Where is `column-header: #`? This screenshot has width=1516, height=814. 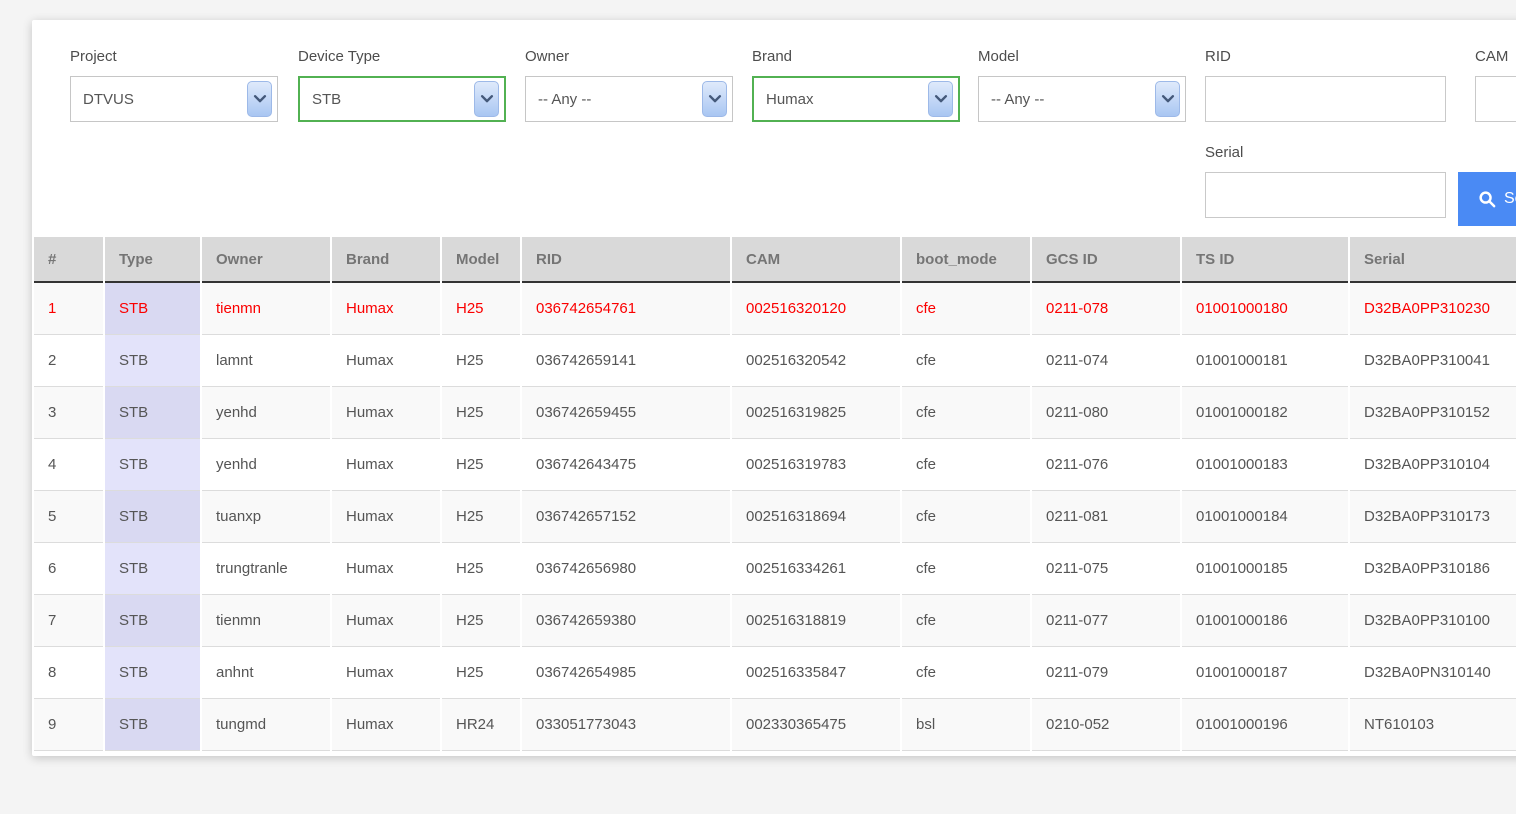
column-header: # is located at coordinates (68, 260).